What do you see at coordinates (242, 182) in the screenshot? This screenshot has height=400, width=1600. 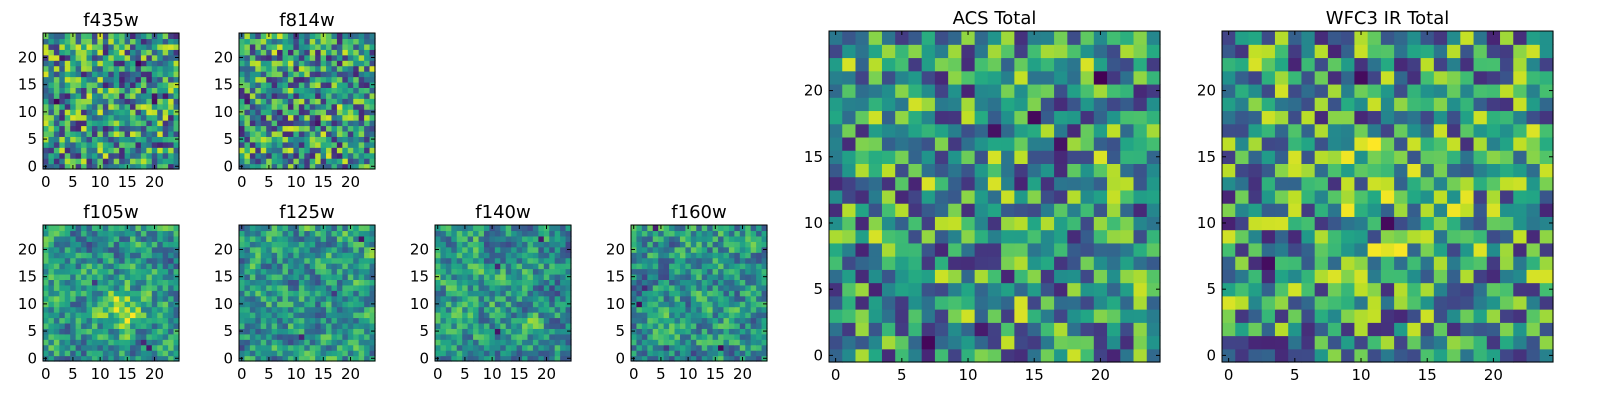 I see `x-tick-label: 0` at bounding box center [242, 182].